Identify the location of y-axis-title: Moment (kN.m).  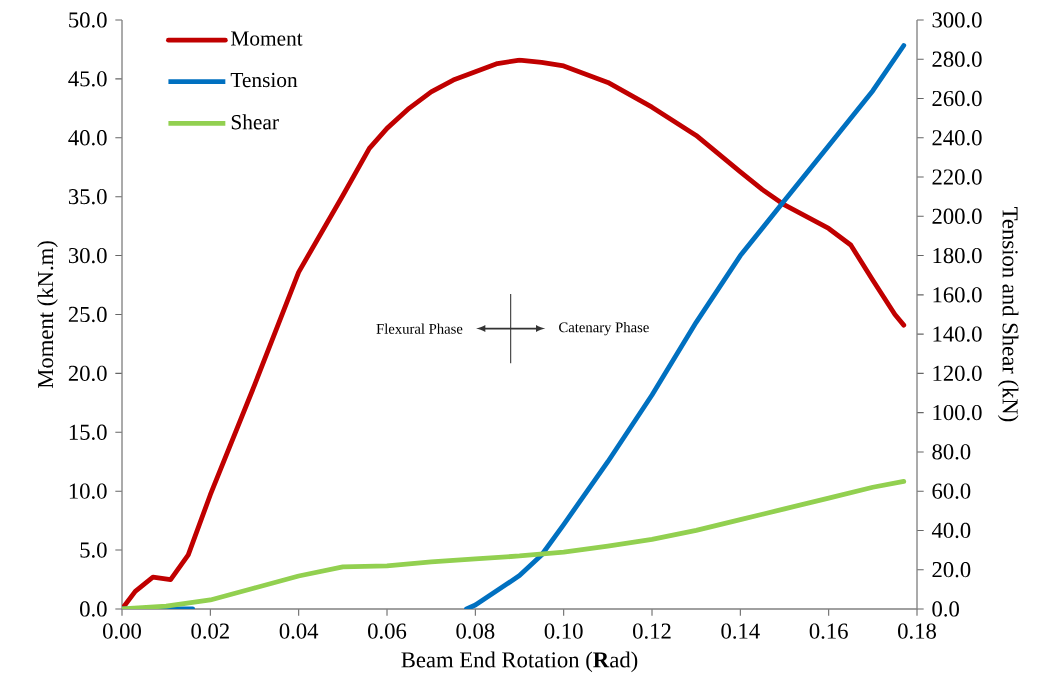
(47, 315).